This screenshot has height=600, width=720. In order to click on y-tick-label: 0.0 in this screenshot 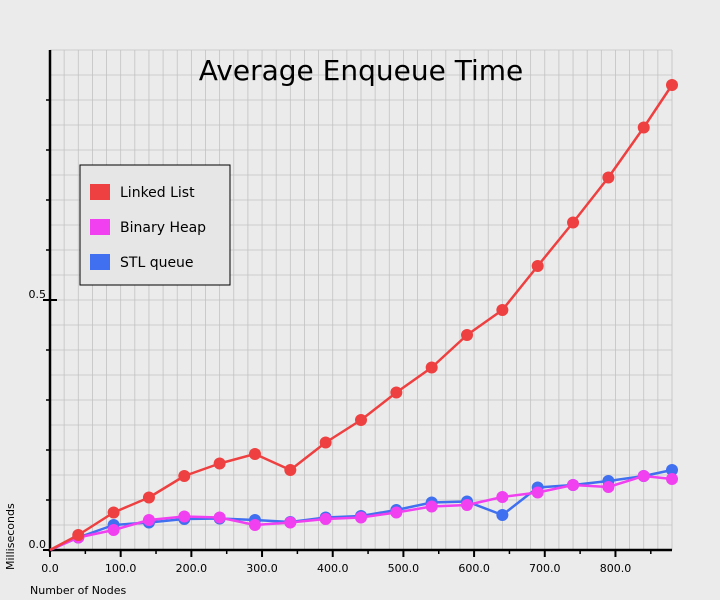, I will do `click(38, 544)`.